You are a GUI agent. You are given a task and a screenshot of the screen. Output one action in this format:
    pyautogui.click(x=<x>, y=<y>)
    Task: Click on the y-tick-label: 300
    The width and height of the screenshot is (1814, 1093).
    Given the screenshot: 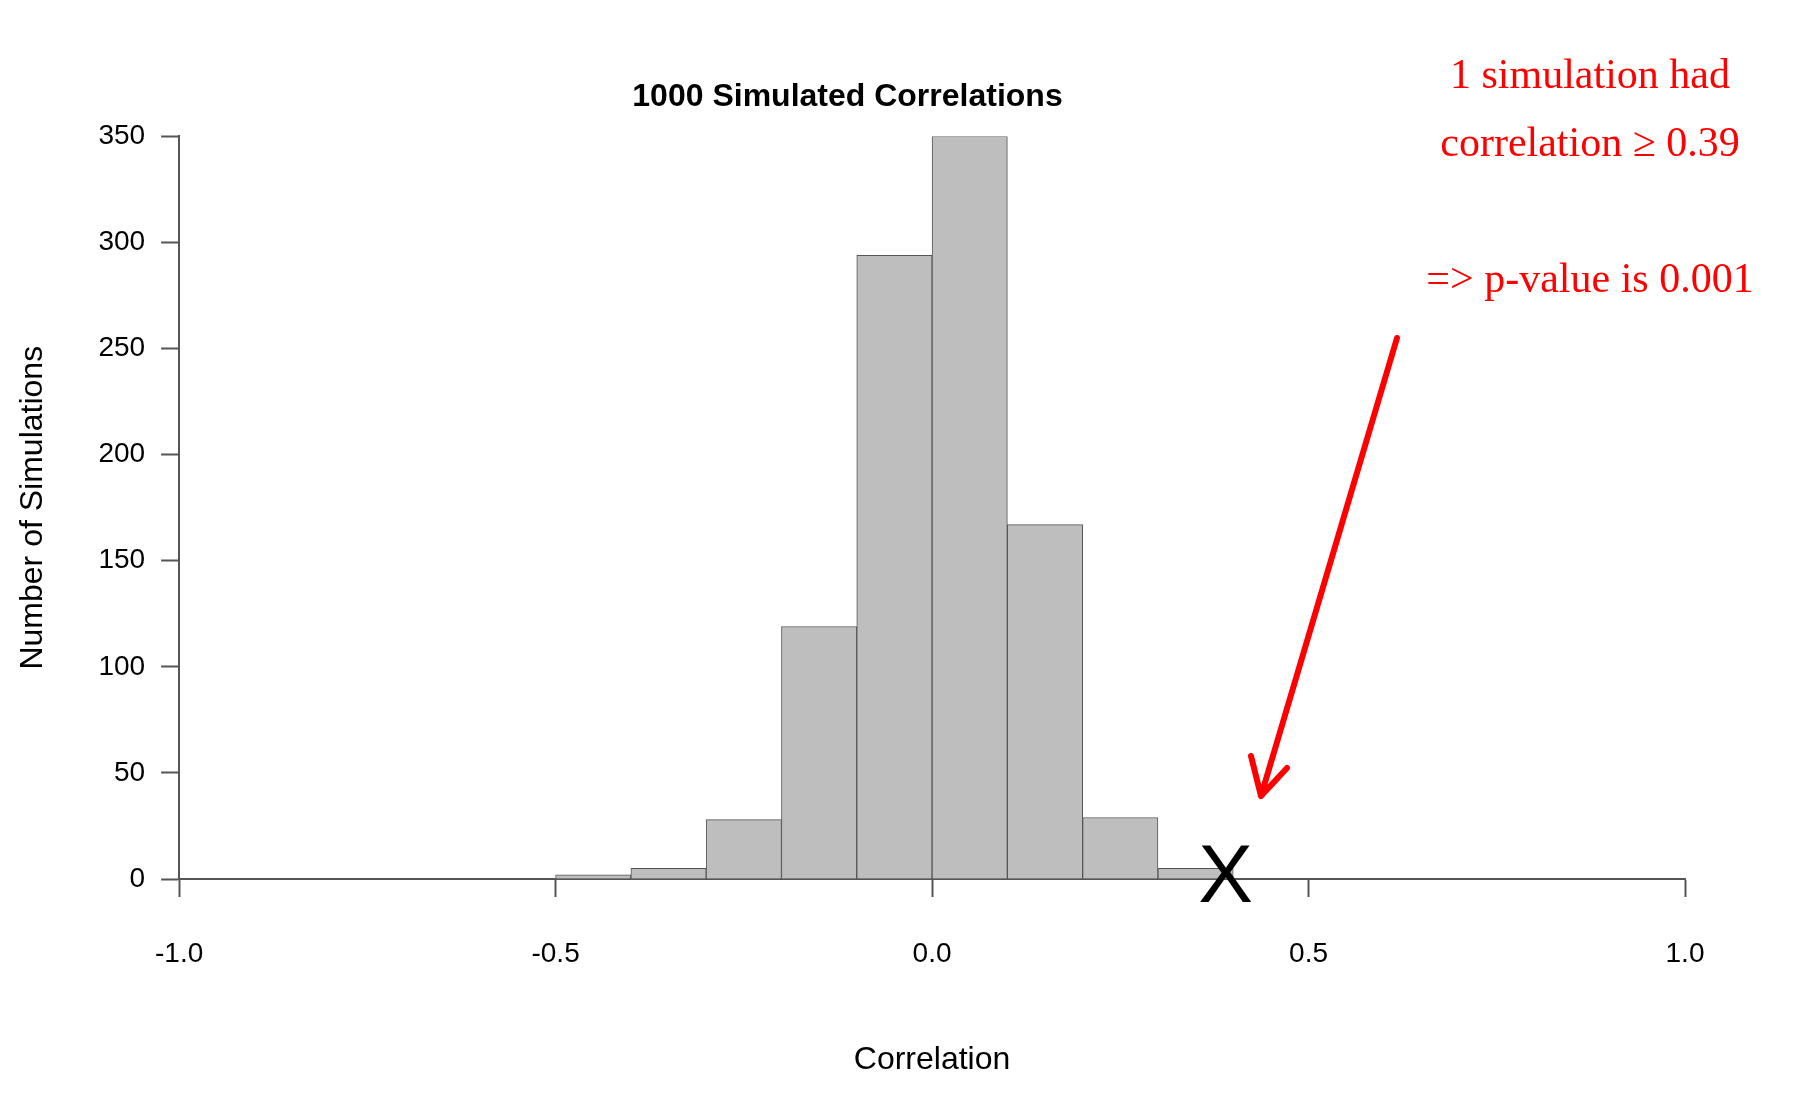 What is the action you would take?
    pyautogui.click(x=122, y=241)
    